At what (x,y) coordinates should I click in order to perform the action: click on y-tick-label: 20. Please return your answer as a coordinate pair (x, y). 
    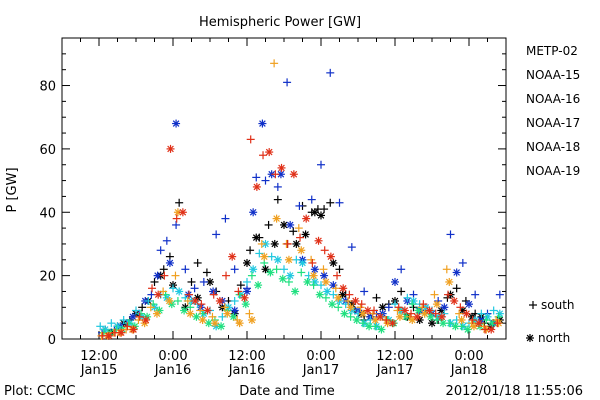
    Looking at the image, I should click on (47, 277).